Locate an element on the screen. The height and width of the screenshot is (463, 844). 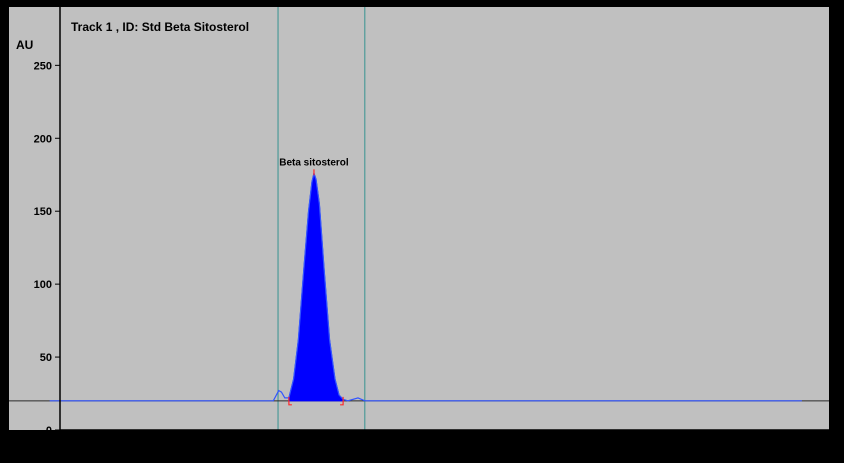
x-tick-label: 0.02 is located at coordinates (208, 443).